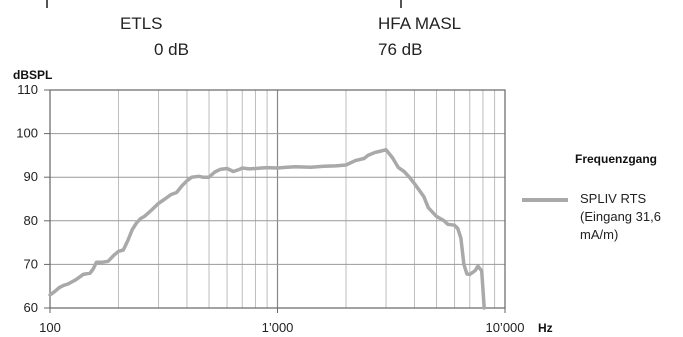  Describe the element at coordinates (141, 23) in the screenshot. I see `etls-label: ETLS` at that location.